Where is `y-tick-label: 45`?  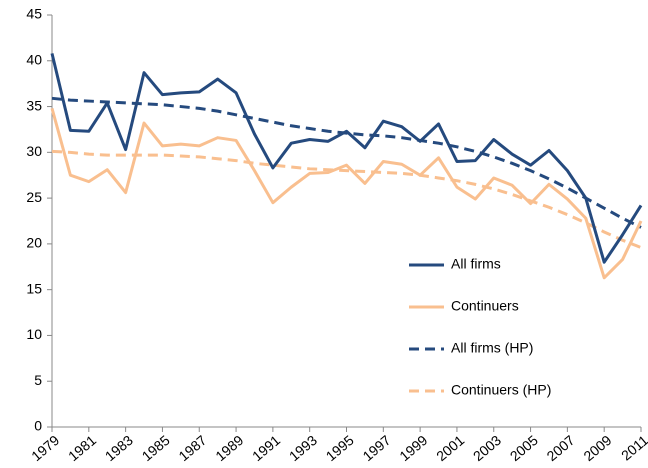 y-tick-label: 45 is located at coordinates (34, 14).